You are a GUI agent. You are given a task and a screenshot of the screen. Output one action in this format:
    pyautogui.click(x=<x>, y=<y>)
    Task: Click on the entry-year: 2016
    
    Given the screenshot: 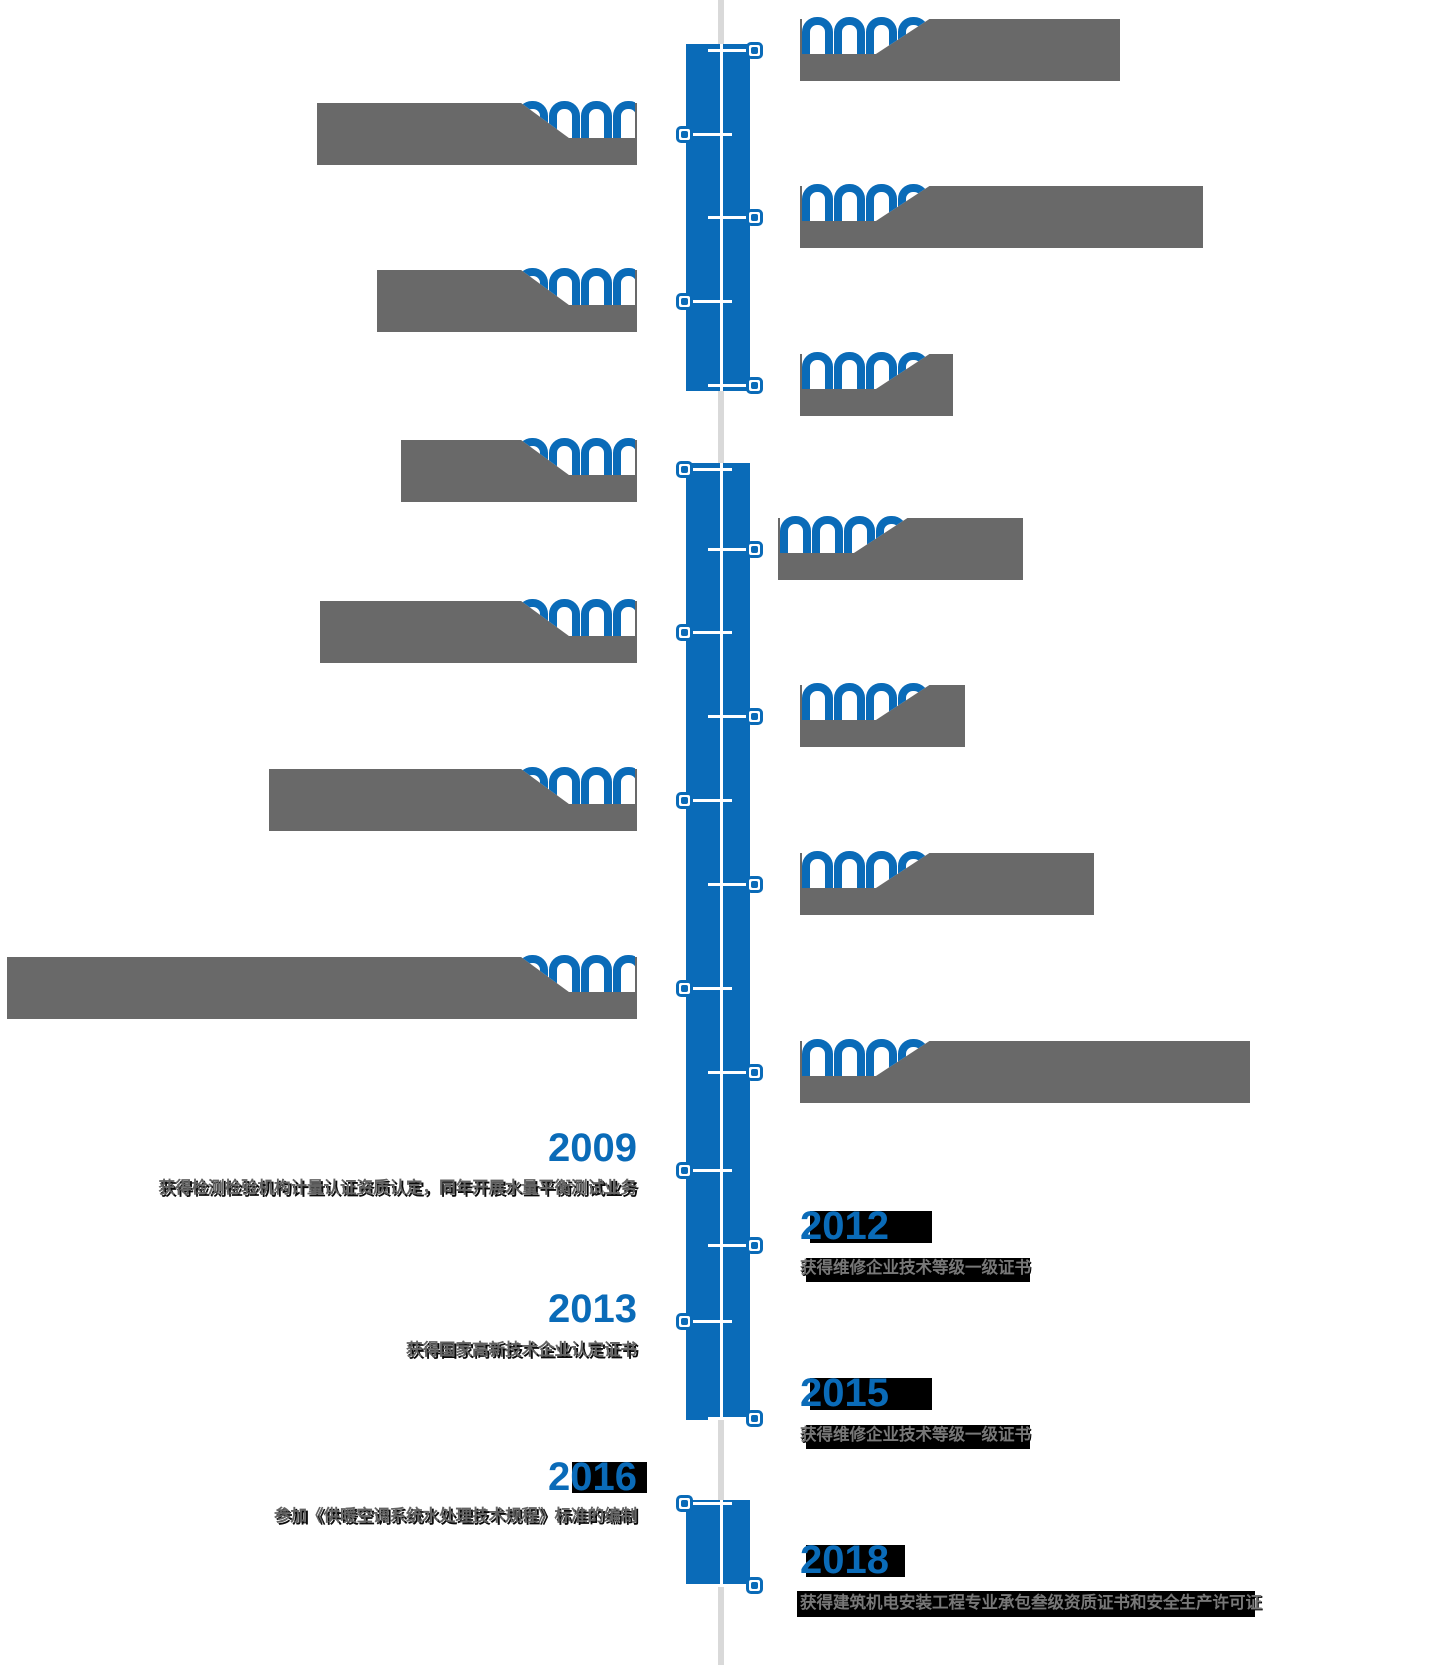 What is the action you would take?
    pyautogui.click(x=592, y=1477)
    